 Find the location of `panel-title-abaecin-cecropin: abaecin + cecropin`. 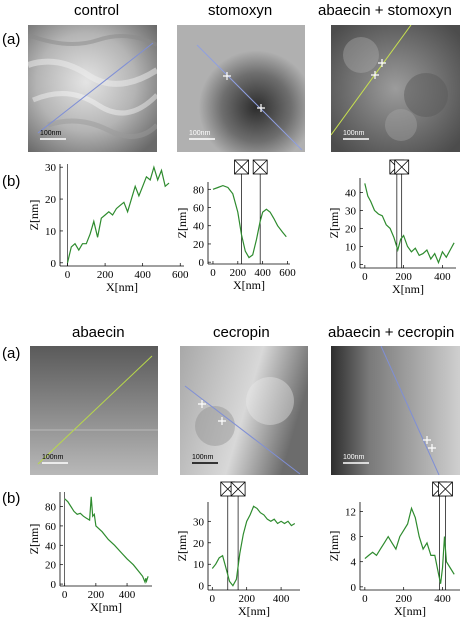

panel-title-abaecin-cecropin: abaecin + cecropin is located at coordinates (391, 332).